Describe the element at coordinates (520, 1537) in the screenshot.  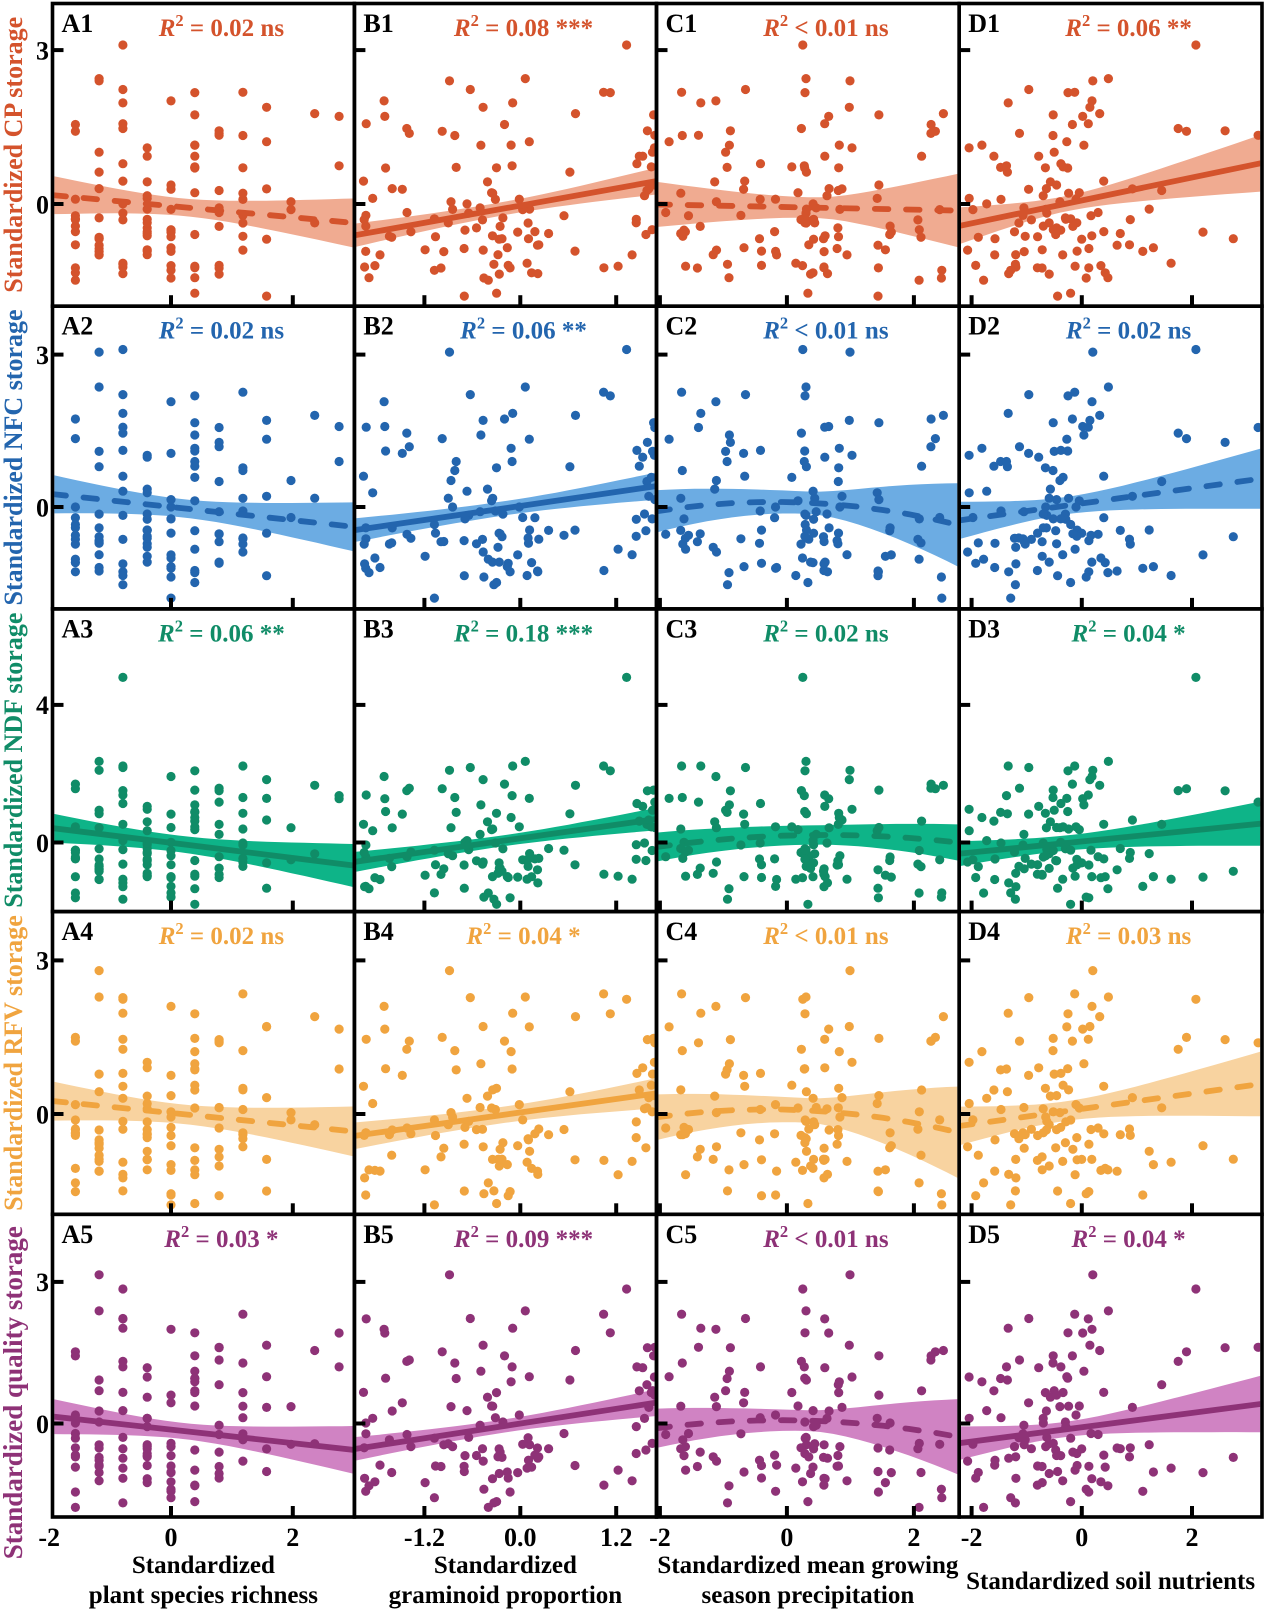
I see `svg-text: 0.0` at that location.